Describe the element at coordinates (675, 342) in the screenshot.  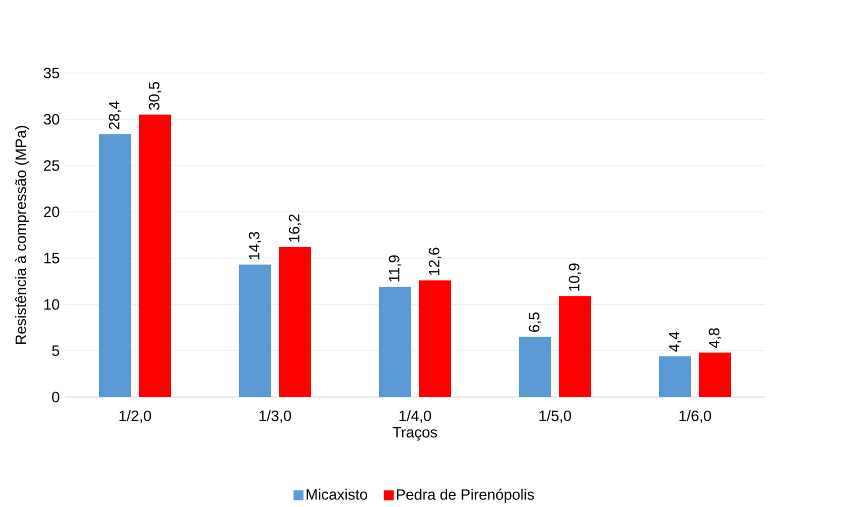
I see `data-label: 4,4` at that location.